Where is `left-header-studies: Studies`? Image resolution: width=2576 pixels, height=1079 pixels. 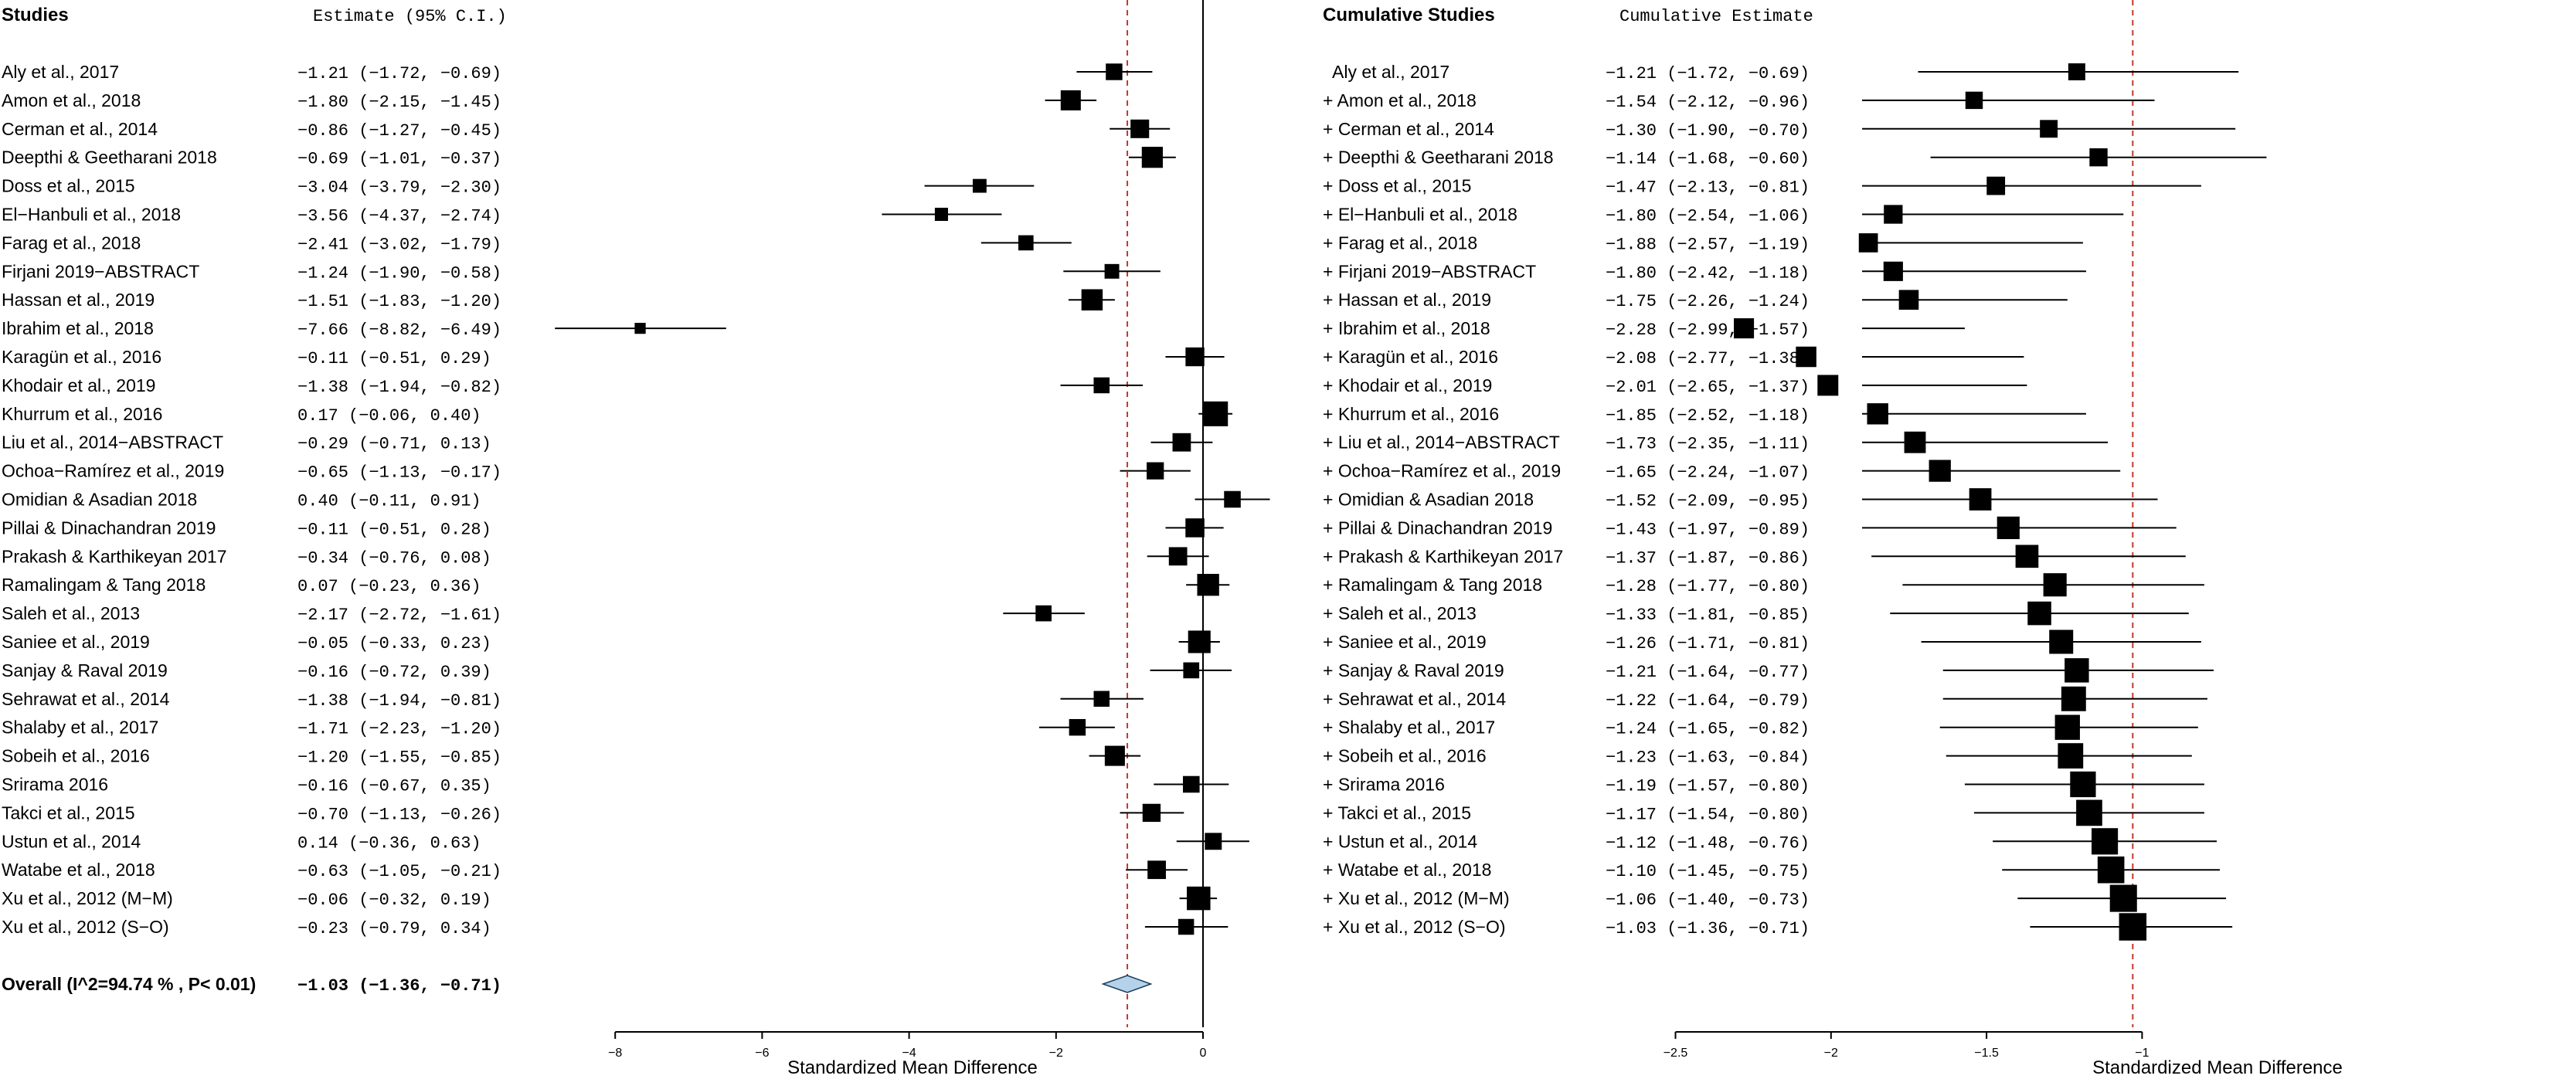
left-header-studies: Studies is located at coordinates (35, 15).